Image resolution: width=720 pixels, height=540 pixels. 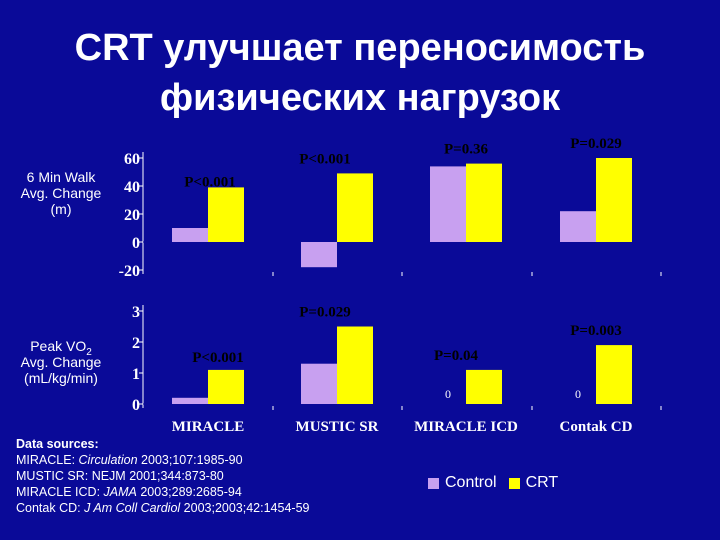 I want to click on chart-2-ytick-label-0: 3, so click(x=136, y=312).